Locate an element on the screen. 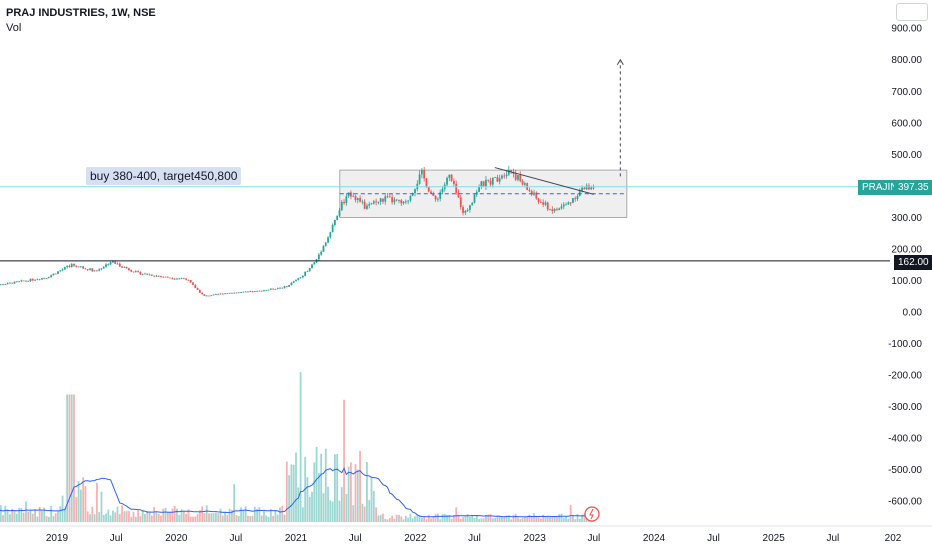 The image size is (932, 550). x-axis-tick-label: 202 is located at coordinates (893, 538).